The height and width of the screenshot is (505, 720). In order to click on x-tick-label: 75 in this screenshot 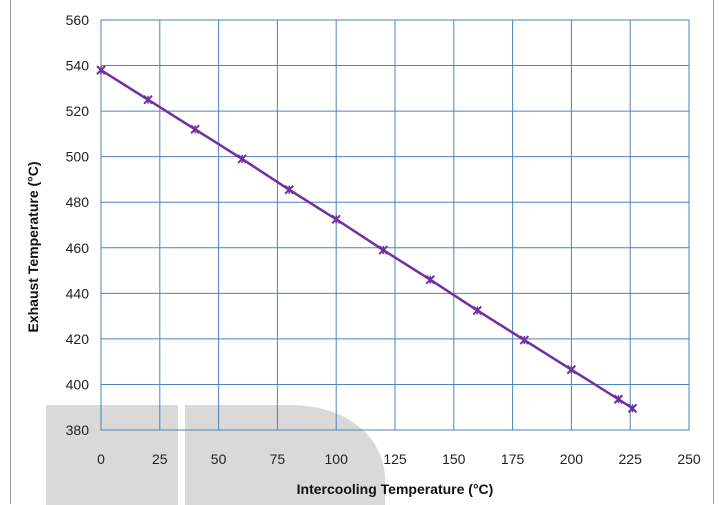, I will do `click(278, 459)`.